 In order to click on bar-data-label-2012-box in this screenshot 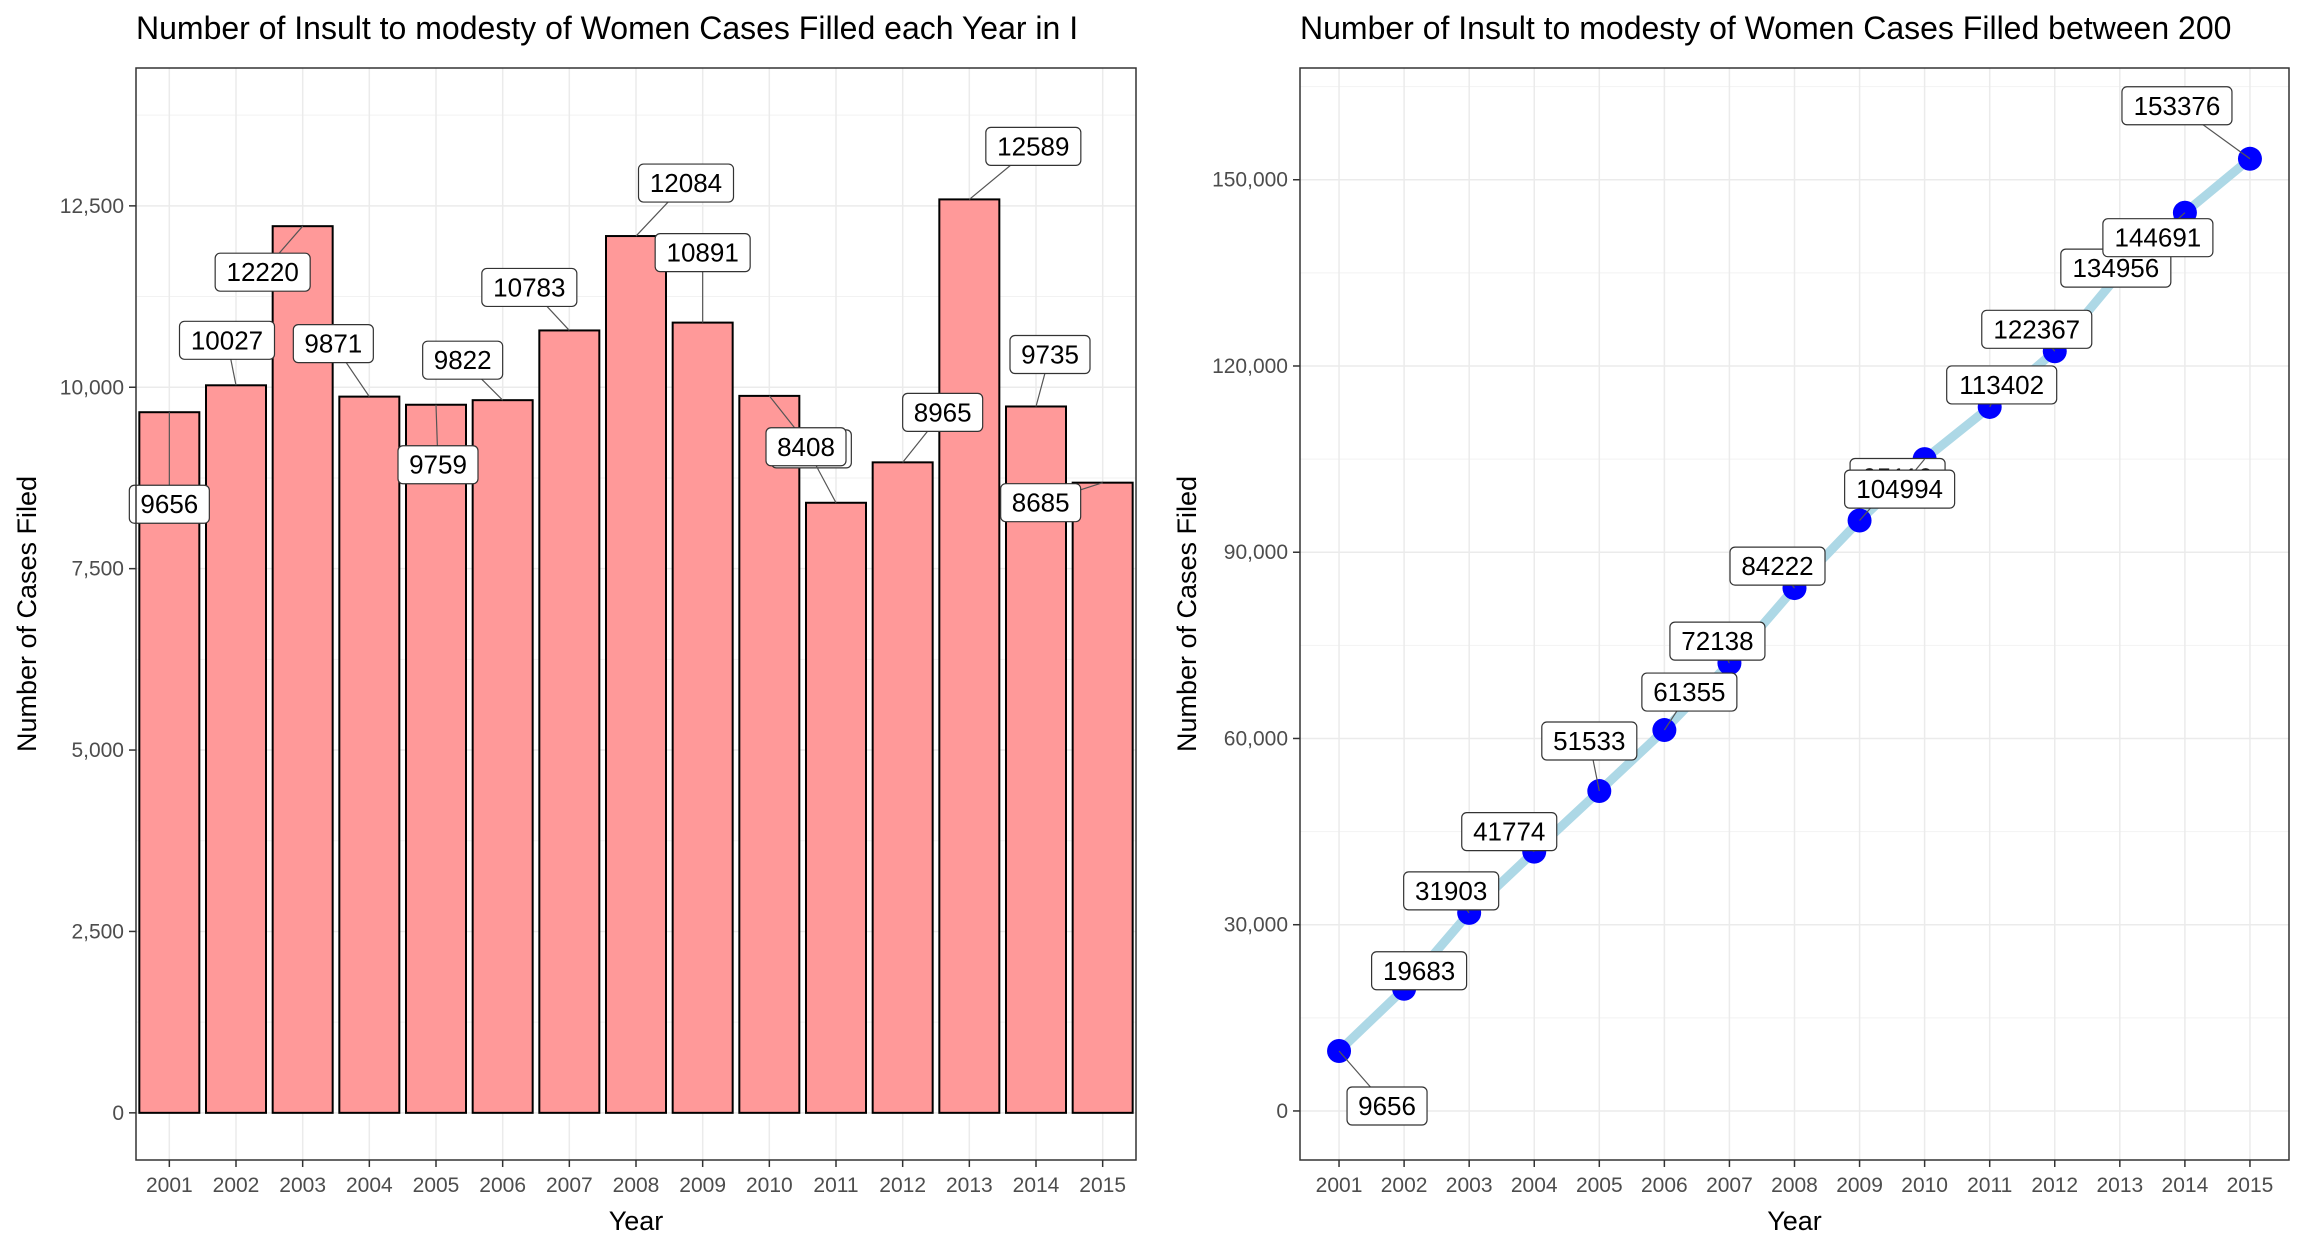, I will do `click(943, 412)`.